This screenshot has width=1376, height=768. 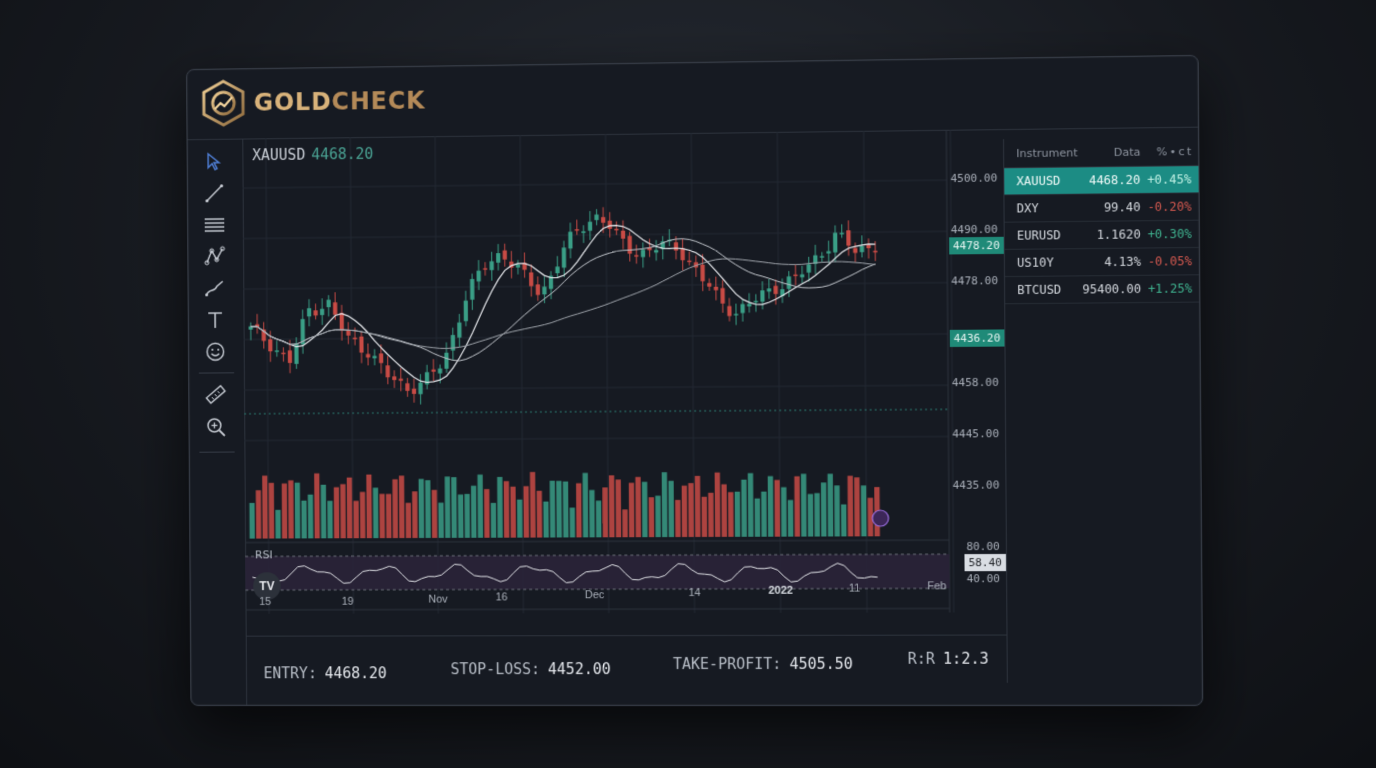 What do you see at coordinates (694, 593) in the screenshot?
I see `time-axis-label: 14` at bounding box center [694, 593].